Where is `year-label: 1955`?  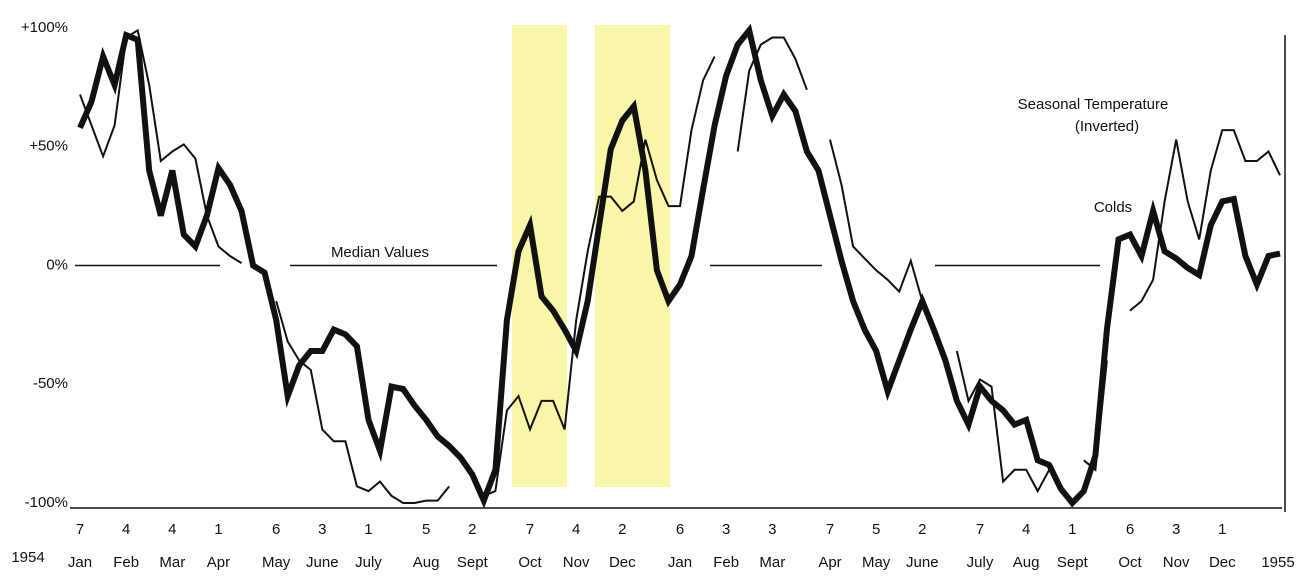 year-label: 1955 is located at coordinates (1277, 562).